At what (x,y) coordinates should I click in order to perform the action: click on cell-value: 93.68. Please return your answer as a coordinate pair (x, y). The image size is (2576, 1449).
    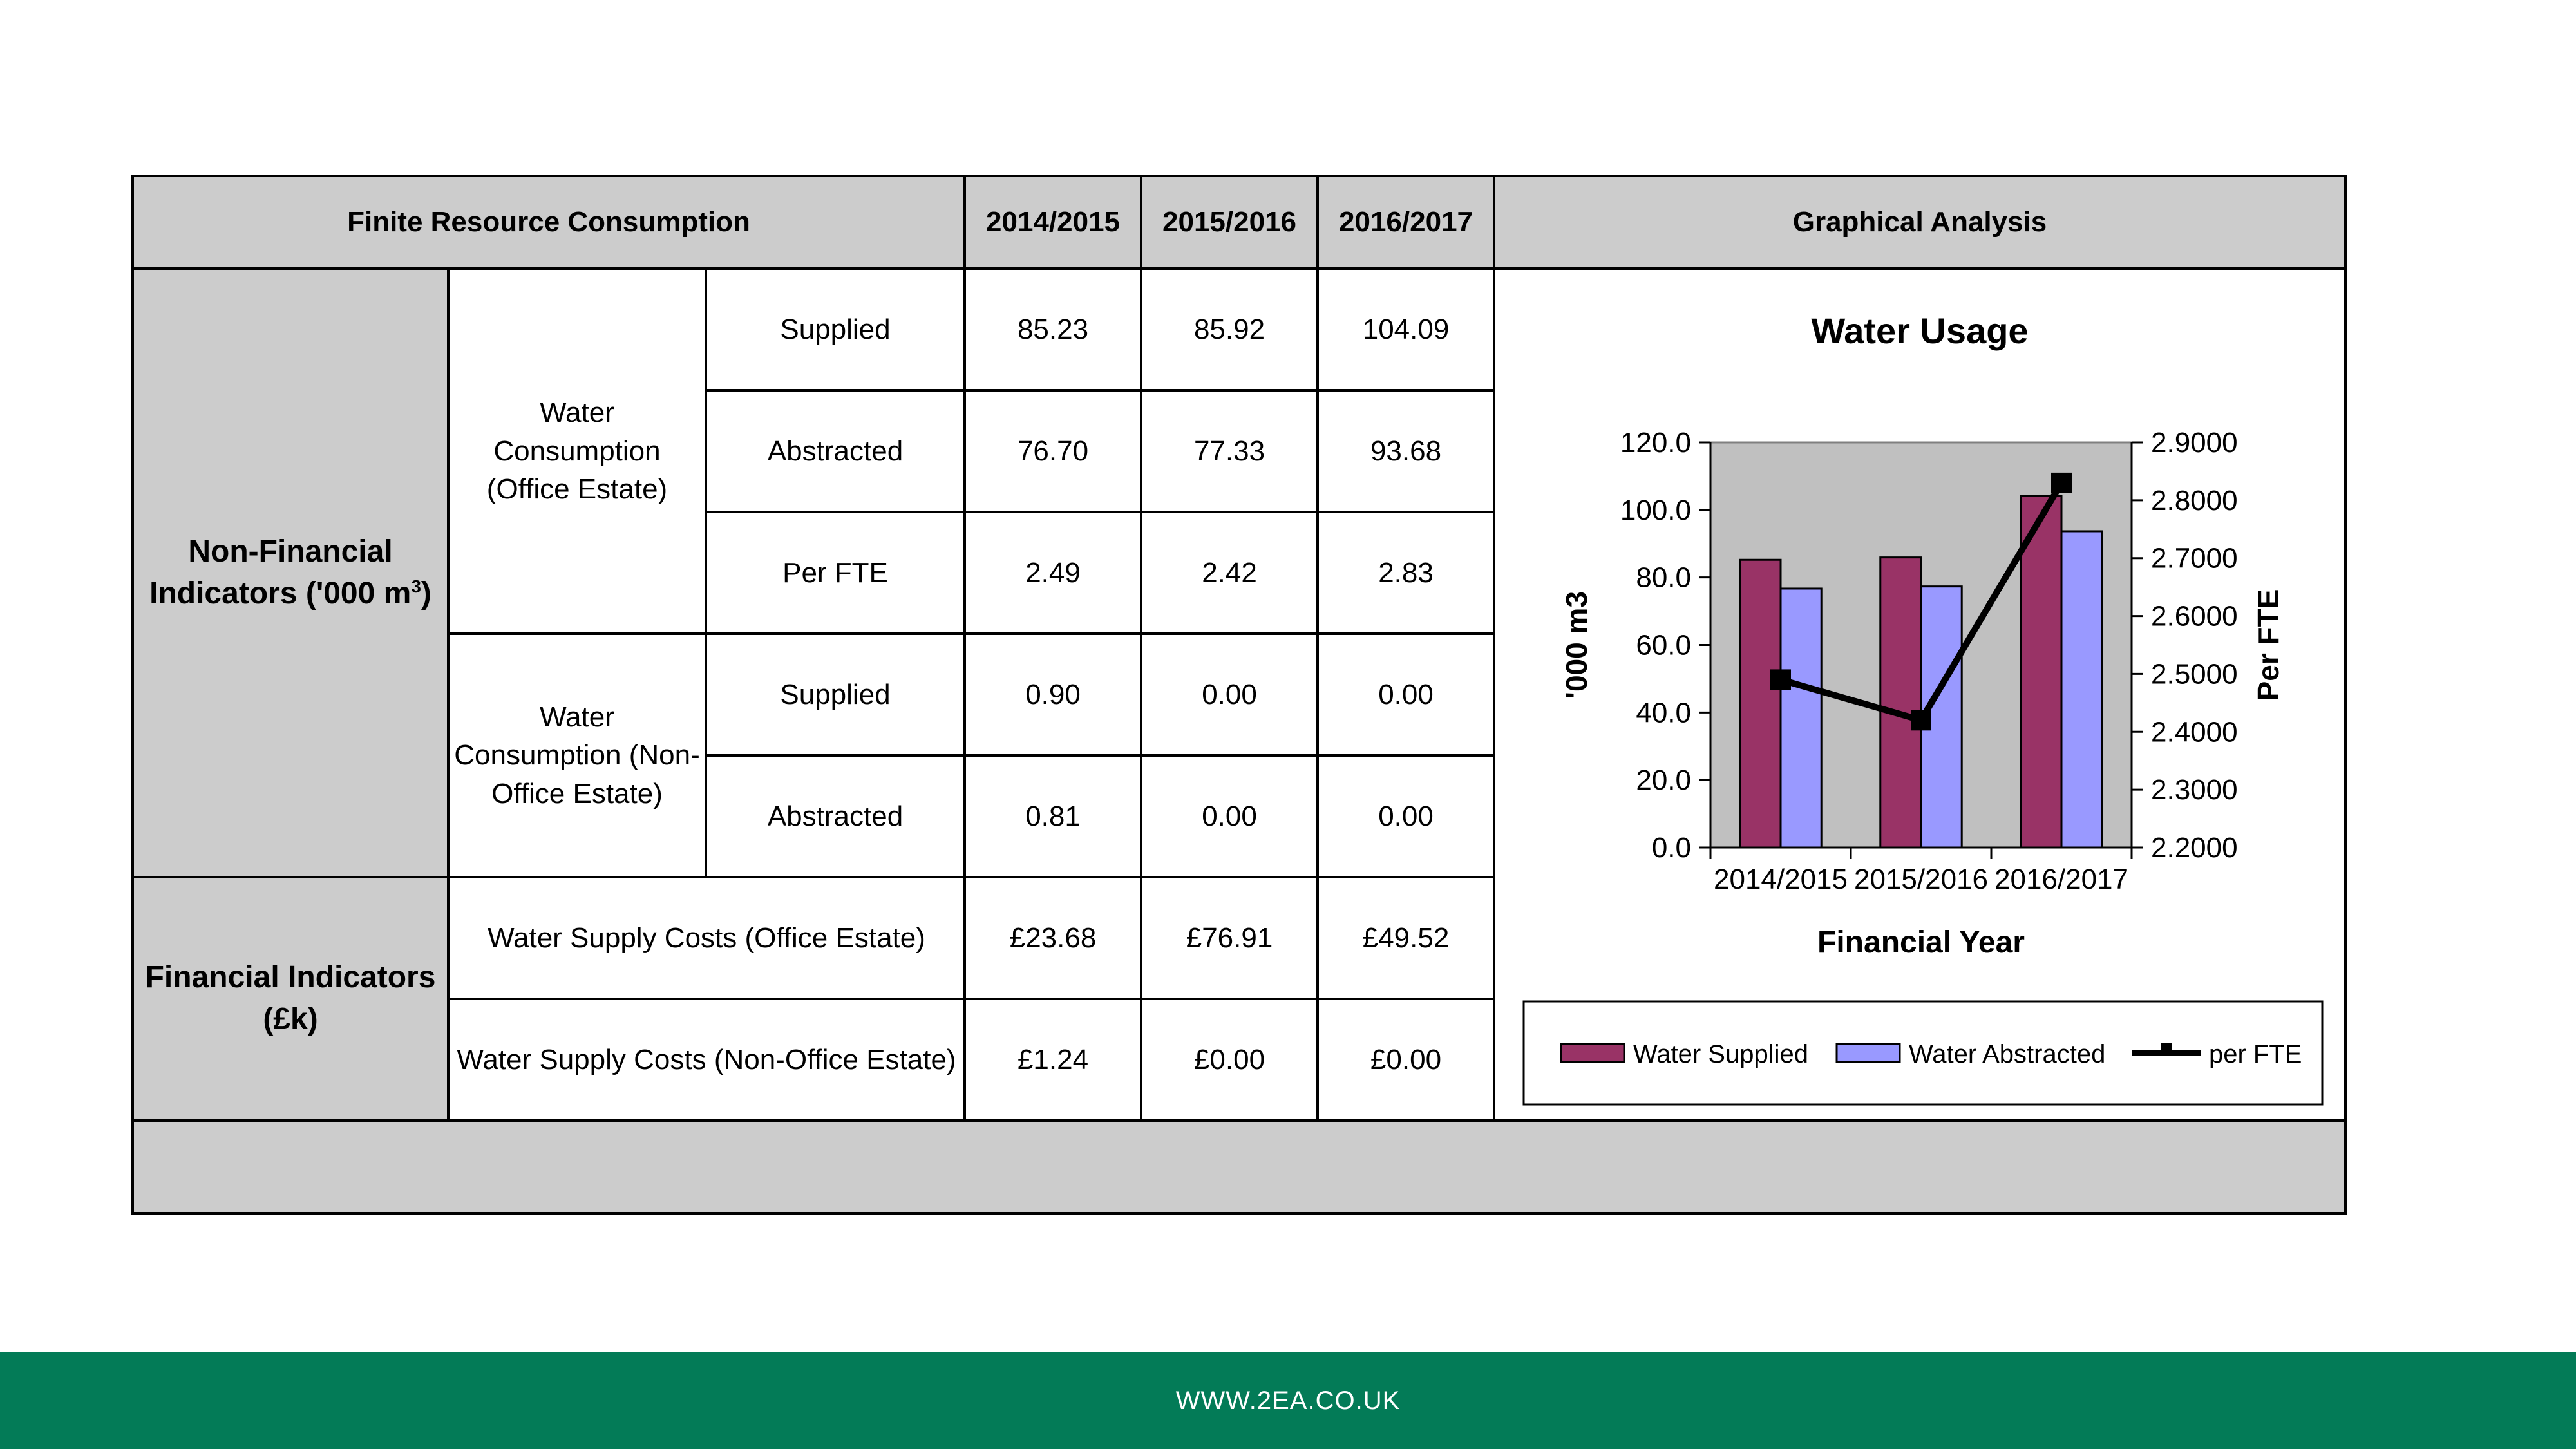
    Looking at the image, I should click on (1406, 451).